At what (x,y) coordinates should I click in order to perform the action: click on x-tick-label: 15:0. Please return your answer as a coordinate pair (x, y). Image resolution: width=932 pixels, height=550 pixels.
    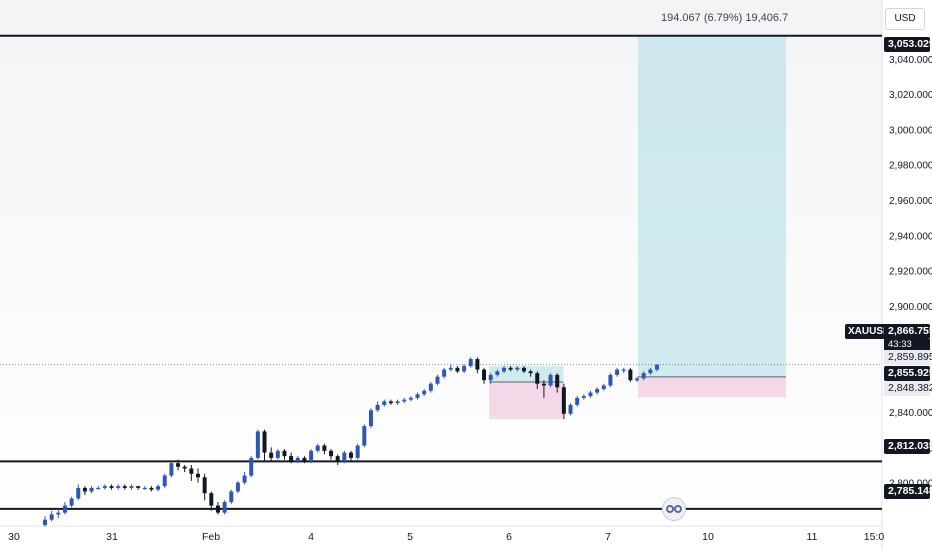
    Looking at the image, I should click on (874, 537).